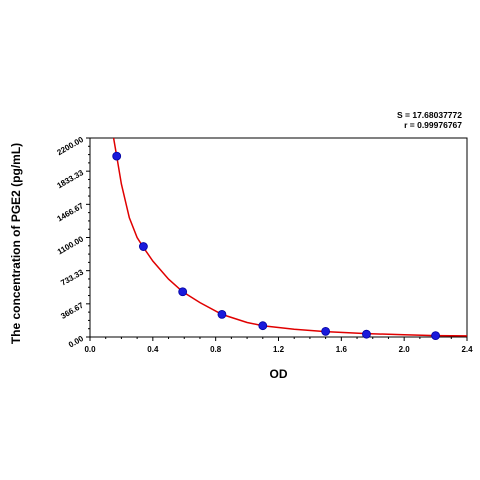 The image size is (480, 480). What do you see at coordinates (70, 212) in the screenshot?
I see `y-tick-label: 1466.67` at bounding box center [70, 212].